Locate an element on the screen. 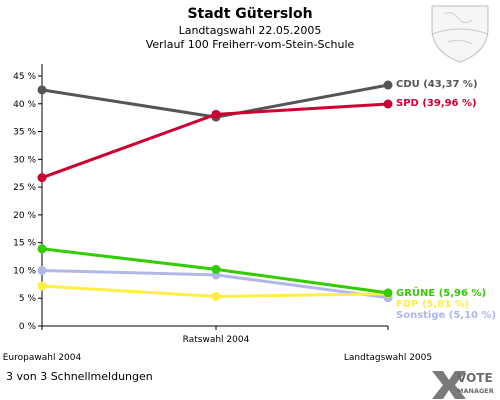  series-end-label-fdp: FDP (5,81 %) is located at coordinates (432, 304).